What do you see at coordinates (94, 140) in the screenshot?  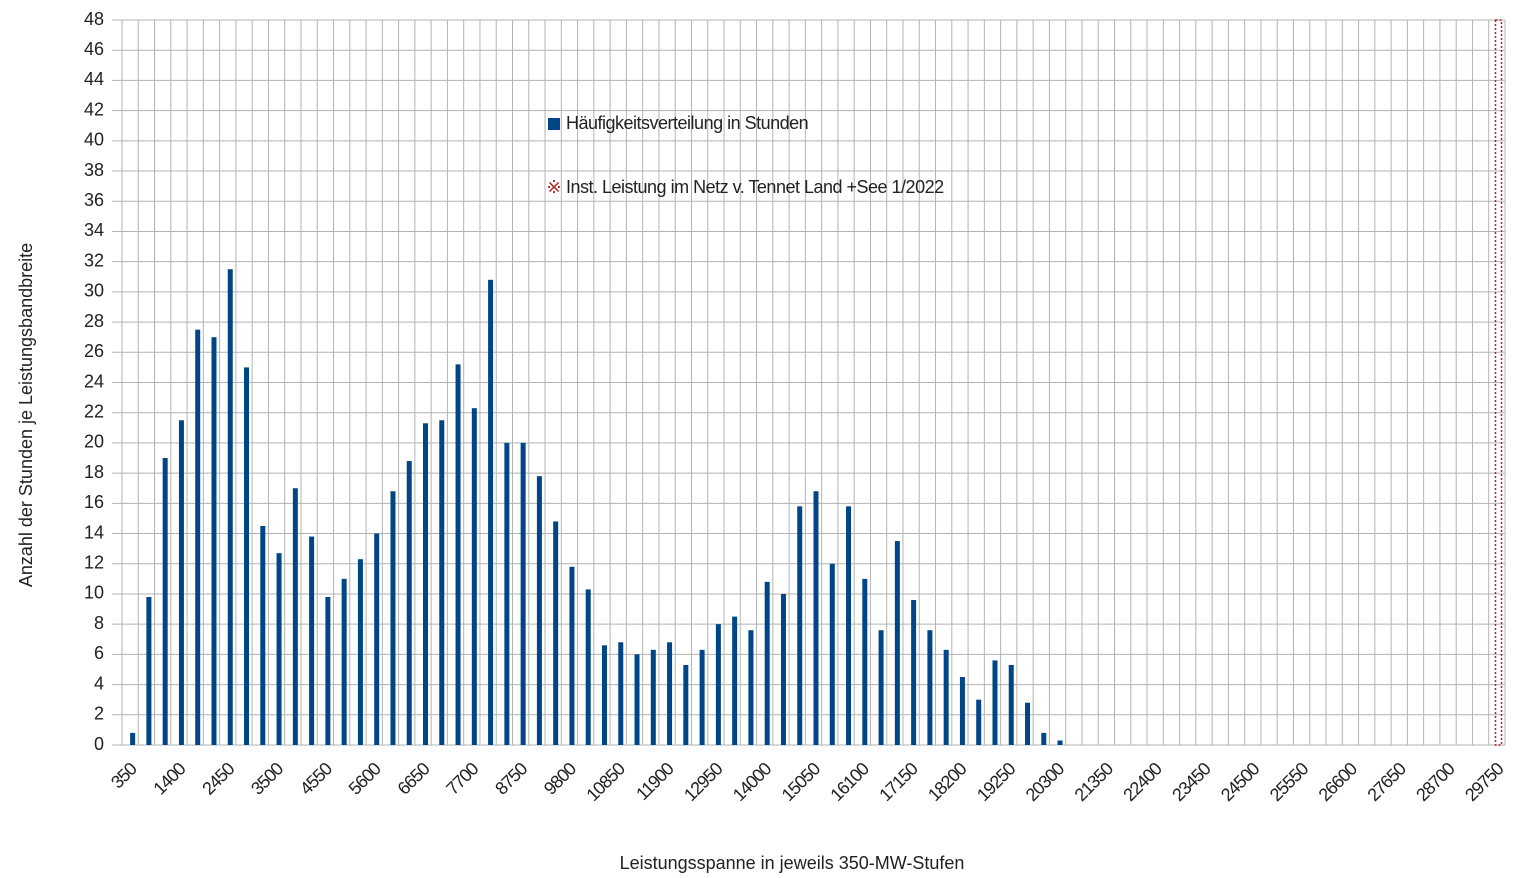 I see `y-tick-label: 40` at bounding box center [94, 140].